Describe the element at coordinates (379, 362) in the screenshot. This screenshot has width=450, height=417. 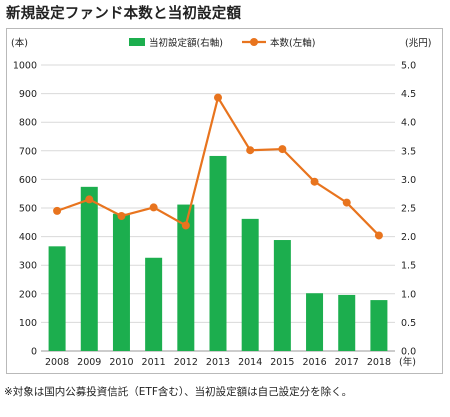
I see `x-tick-label: 2018` at that location.